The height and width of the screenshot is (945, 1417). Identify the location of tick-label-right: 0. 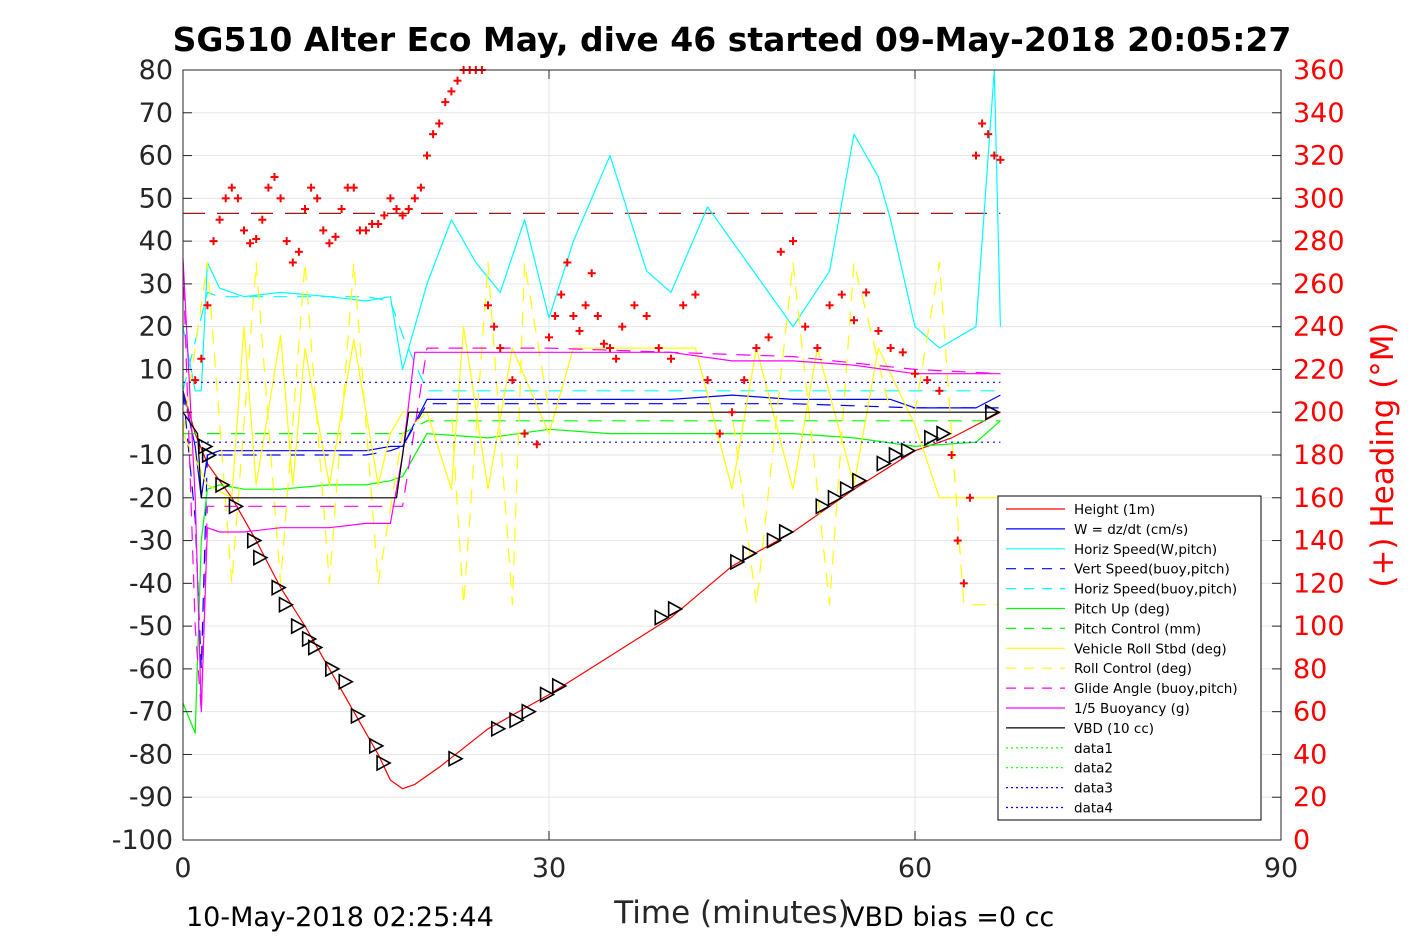
(1301, 840).